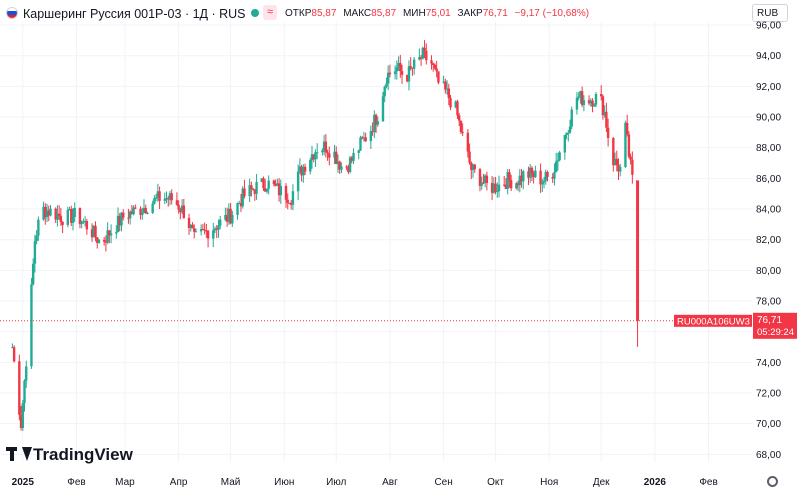 This screenshot has width=800, height=491. I want to click on ohlc-low-value: 75,01, so click(438, 13).